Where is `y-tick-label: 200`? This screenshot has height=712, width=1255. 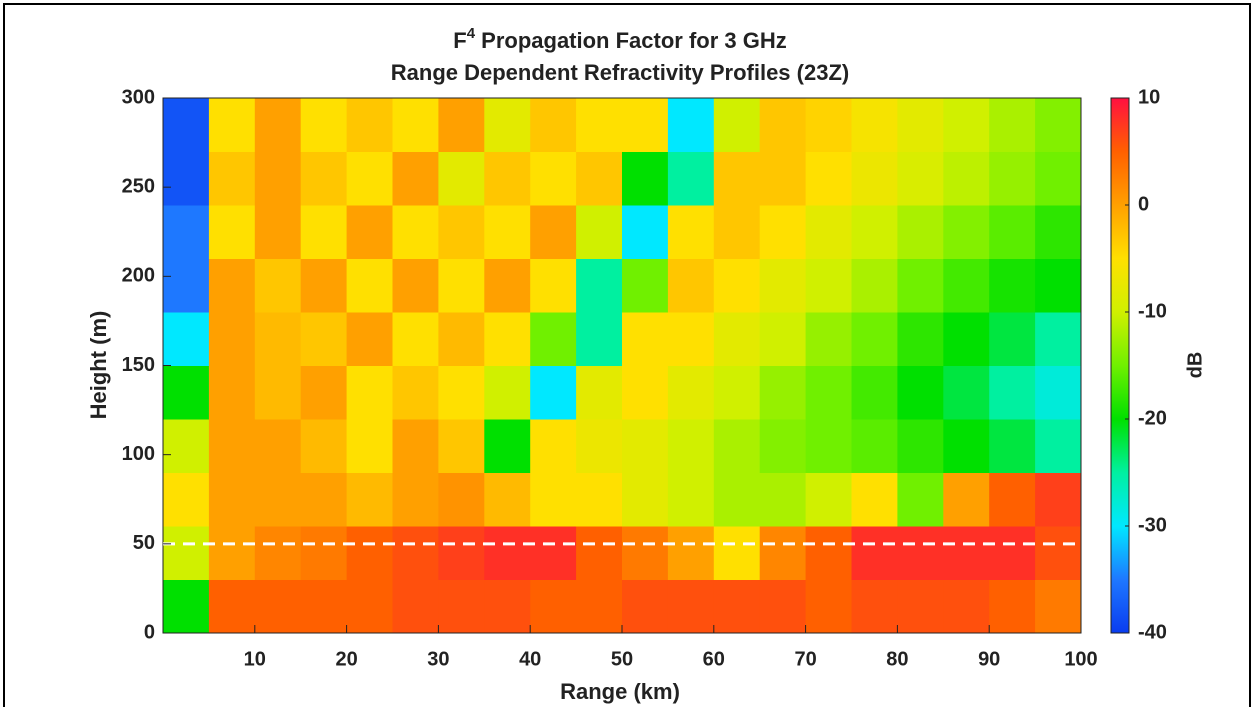
y-tick-label: 200 is located at coordinates (138, 276).